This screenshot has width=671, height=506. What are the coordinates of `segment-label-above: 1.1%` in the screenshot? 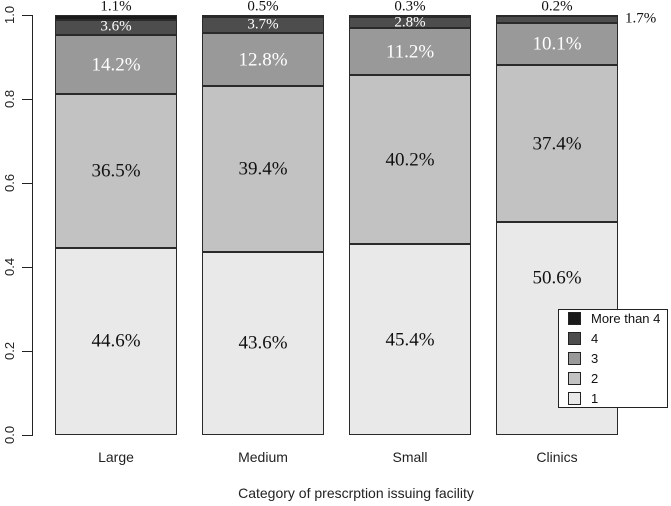 It's located at (116, 7).